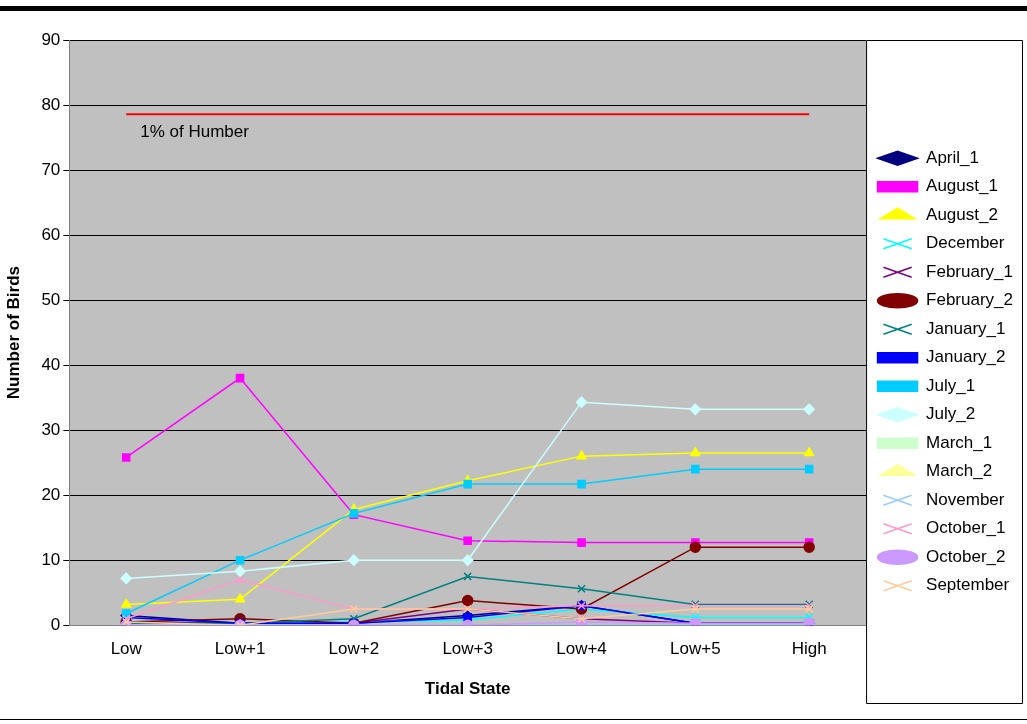 The height and width of the screenshot is (724, 1027). I want to click on legend-label: April_1, so click(952, 157).